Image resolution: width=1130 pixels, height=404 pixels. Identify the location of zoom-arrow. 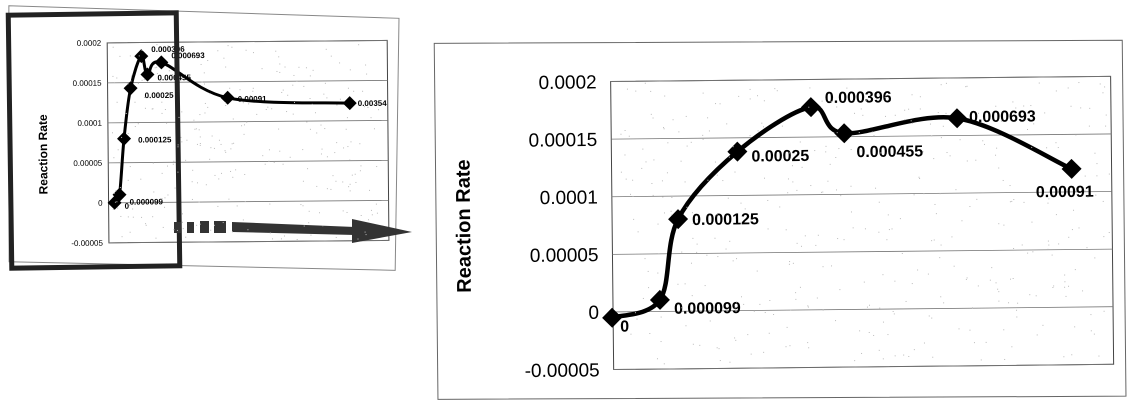
(293, 231).